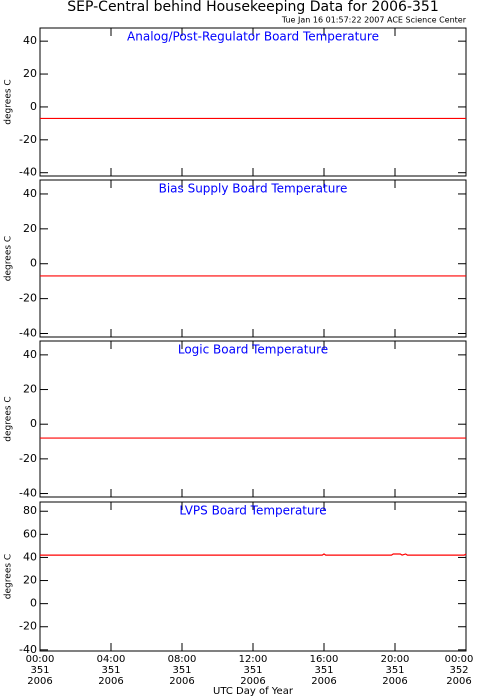 This screenshot has width=481, height=699. What do you see at coordinates (252, 511) in the screenshot?
I see `panel-title: LVPS Board Temperature` at bounding box center [252, 511].